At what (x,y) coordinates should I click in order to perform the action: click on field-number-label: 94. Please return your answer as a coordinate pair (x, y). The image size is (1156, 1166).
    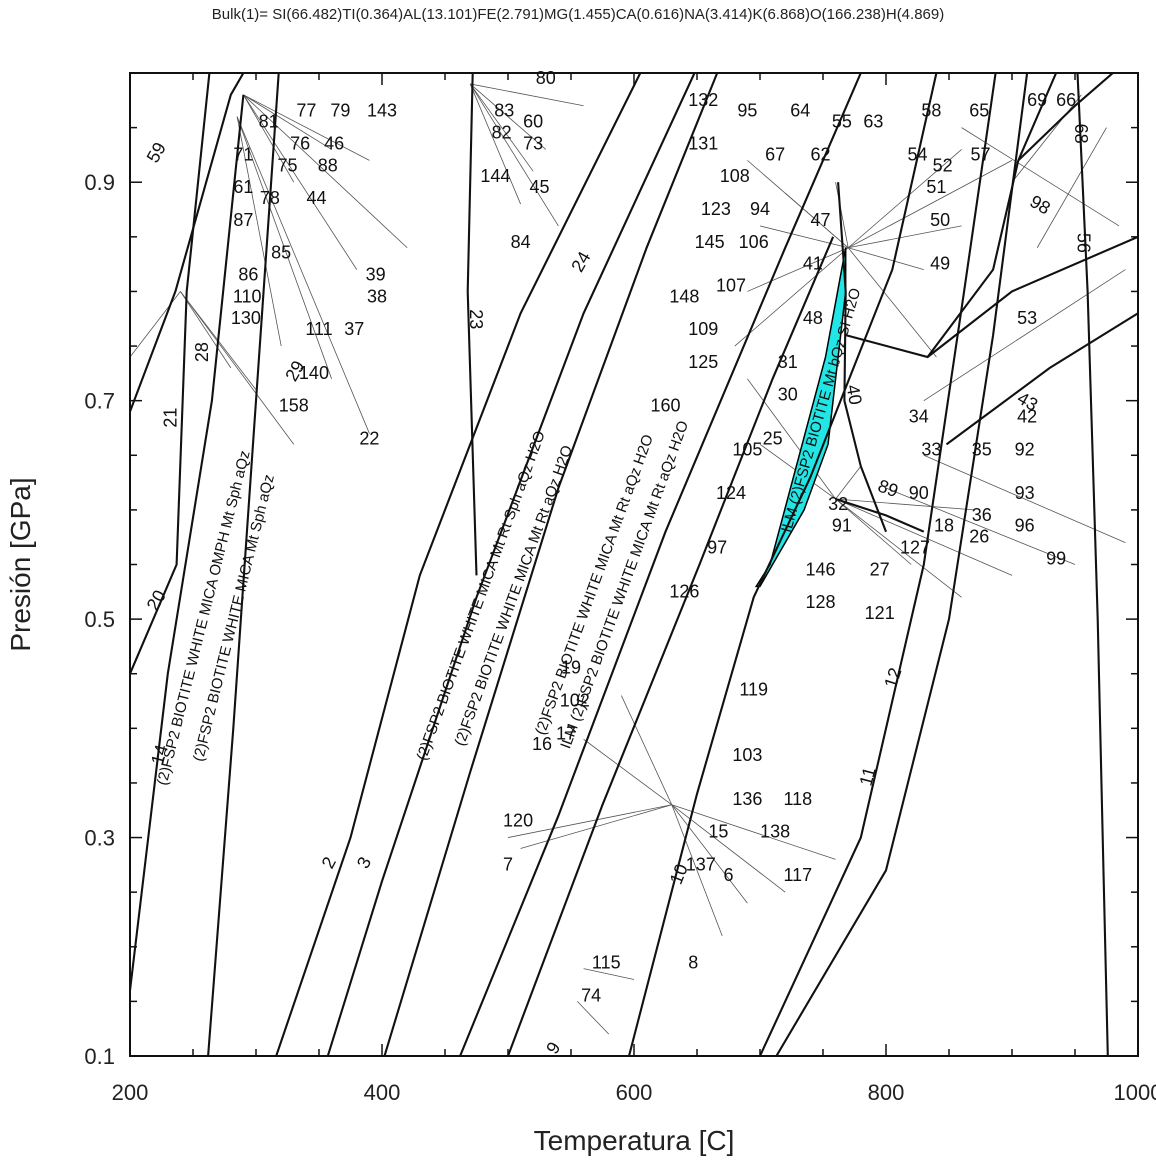
    Looking at the image, I should click on (760, 209).